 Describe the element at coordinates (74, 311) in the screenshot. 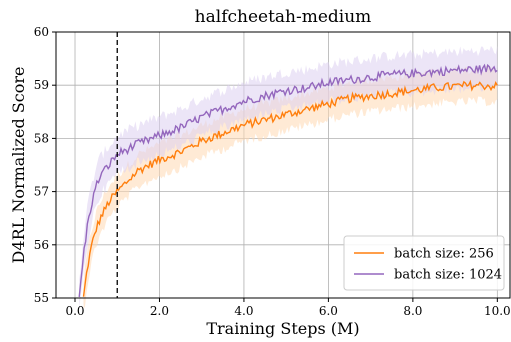

I see `x-tick-label: 0.0` at that location.